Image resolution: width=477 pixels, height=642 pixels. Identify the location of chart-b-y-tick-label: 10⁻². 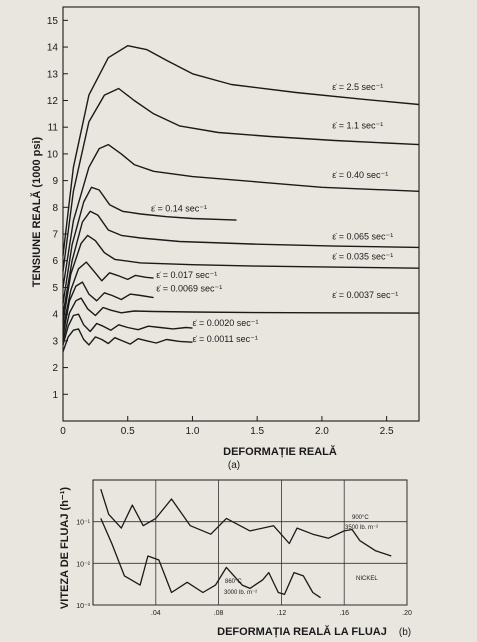
(83, 564).